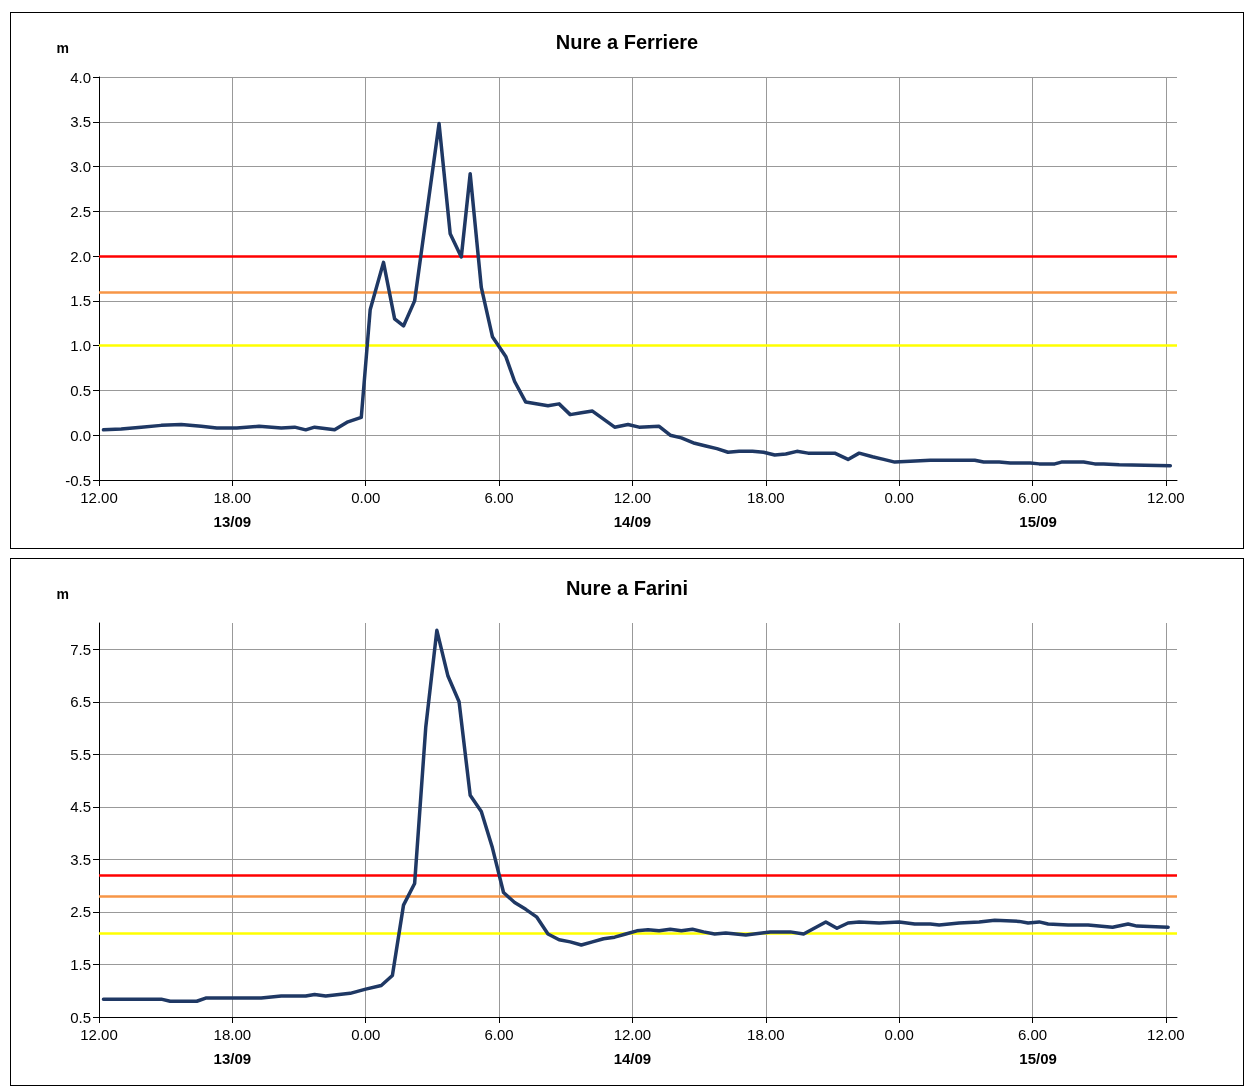 Image resolution: width=1244 pixels, height=1086 pixels. I want to click on y-tick-label: 5.5, so click(80, 754).